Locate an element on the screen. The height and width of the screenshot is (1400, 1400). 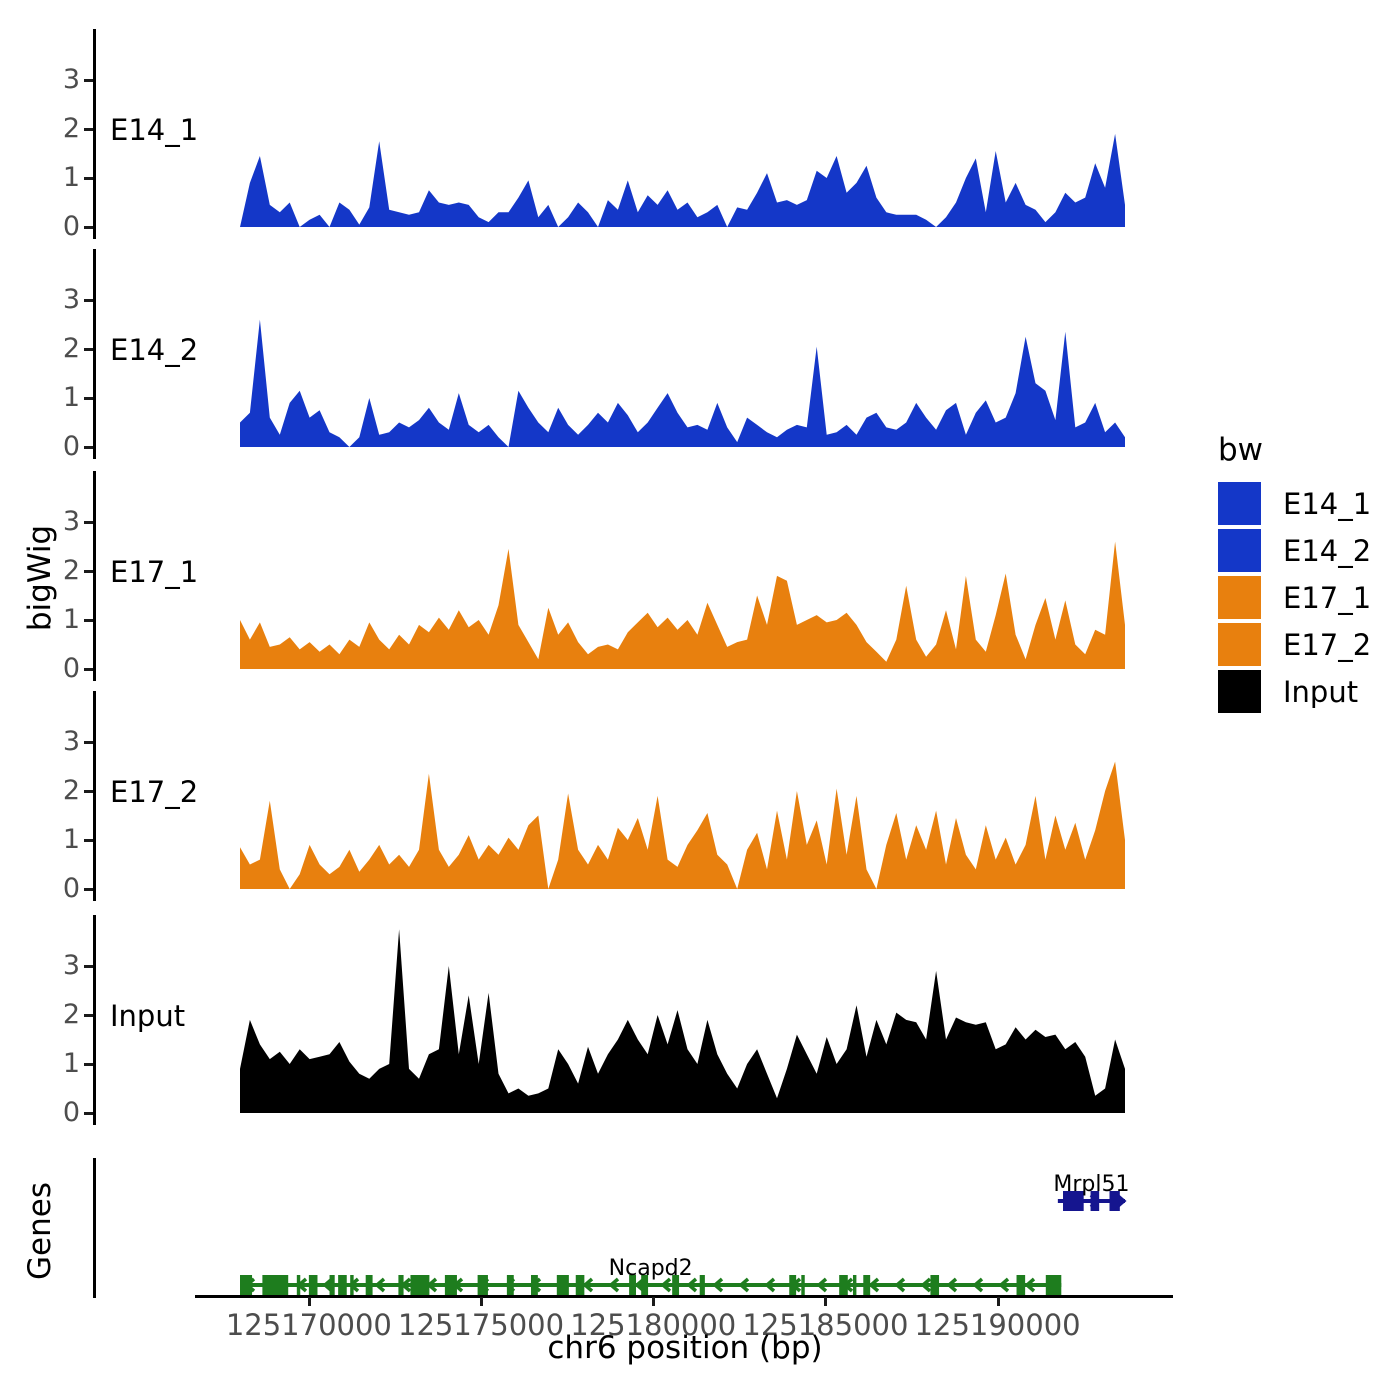
legend-entry: E14_1 is located at coordinates (1294, 503).